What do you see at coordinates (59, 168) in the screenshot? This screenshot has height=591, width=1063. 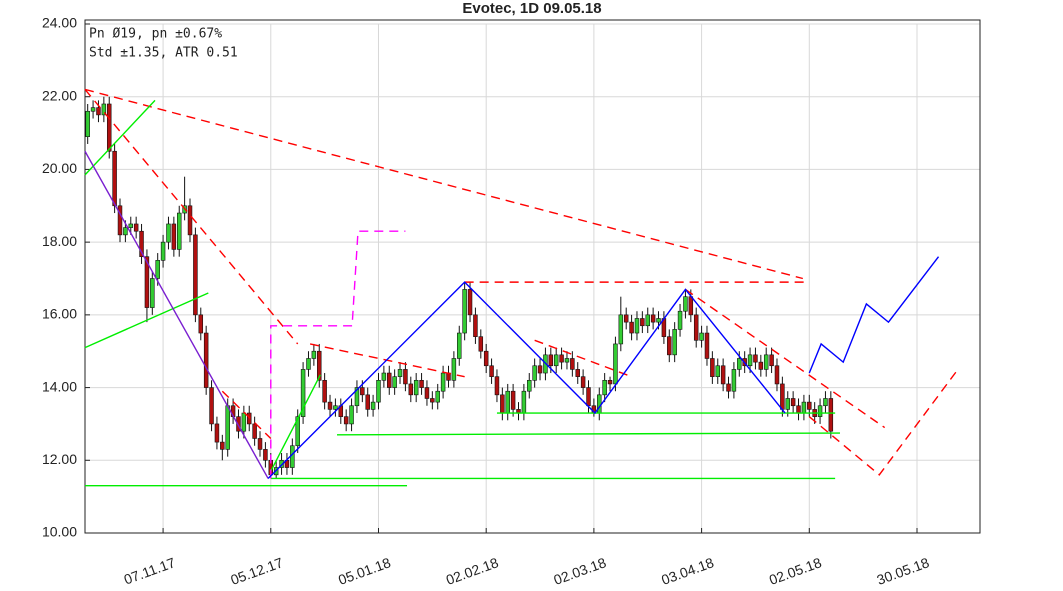 I see `y-tick-label: 20.00` at bounding box center [59, 168].